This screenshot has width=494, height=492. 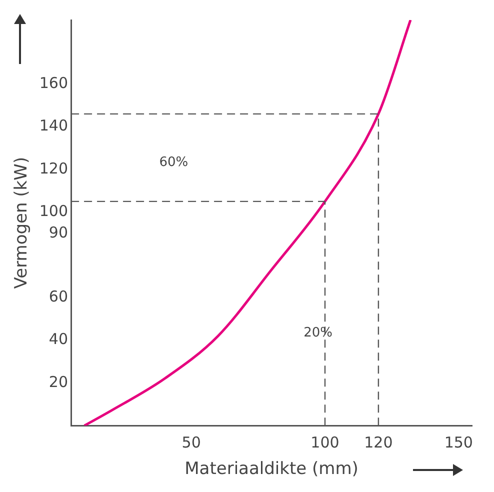 What do you see at coordinates (58, 296) in the screenshot?
I see `y-tick-label: 60` at bounding box center [58, 296].